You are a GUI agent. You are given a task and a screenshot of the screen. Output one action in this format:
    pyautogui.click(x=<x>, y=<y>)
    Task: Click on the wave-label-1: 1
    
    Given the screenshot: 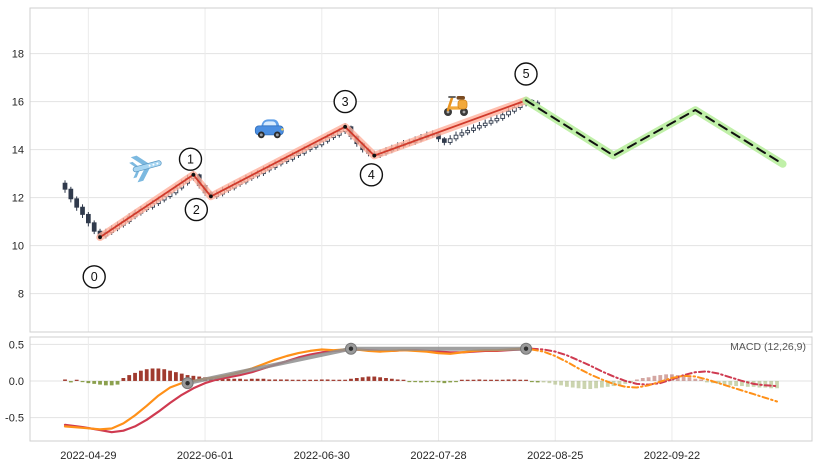 What is the action you would take?
    pyautogui.click(x=190, y=159)
    